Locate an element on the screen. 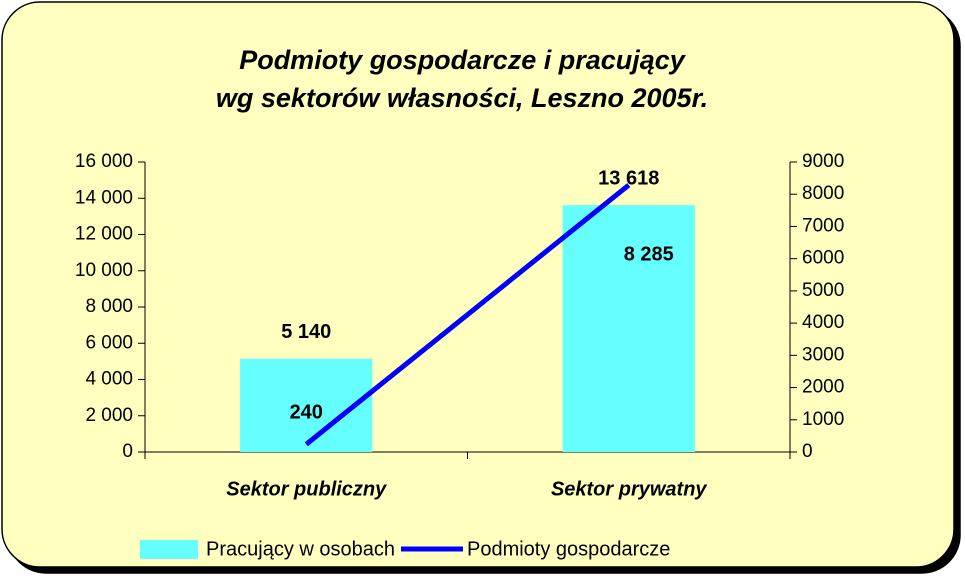 The image size is (965, 583). y-tick-label: 4 000 is located at coordinates (109, 379).